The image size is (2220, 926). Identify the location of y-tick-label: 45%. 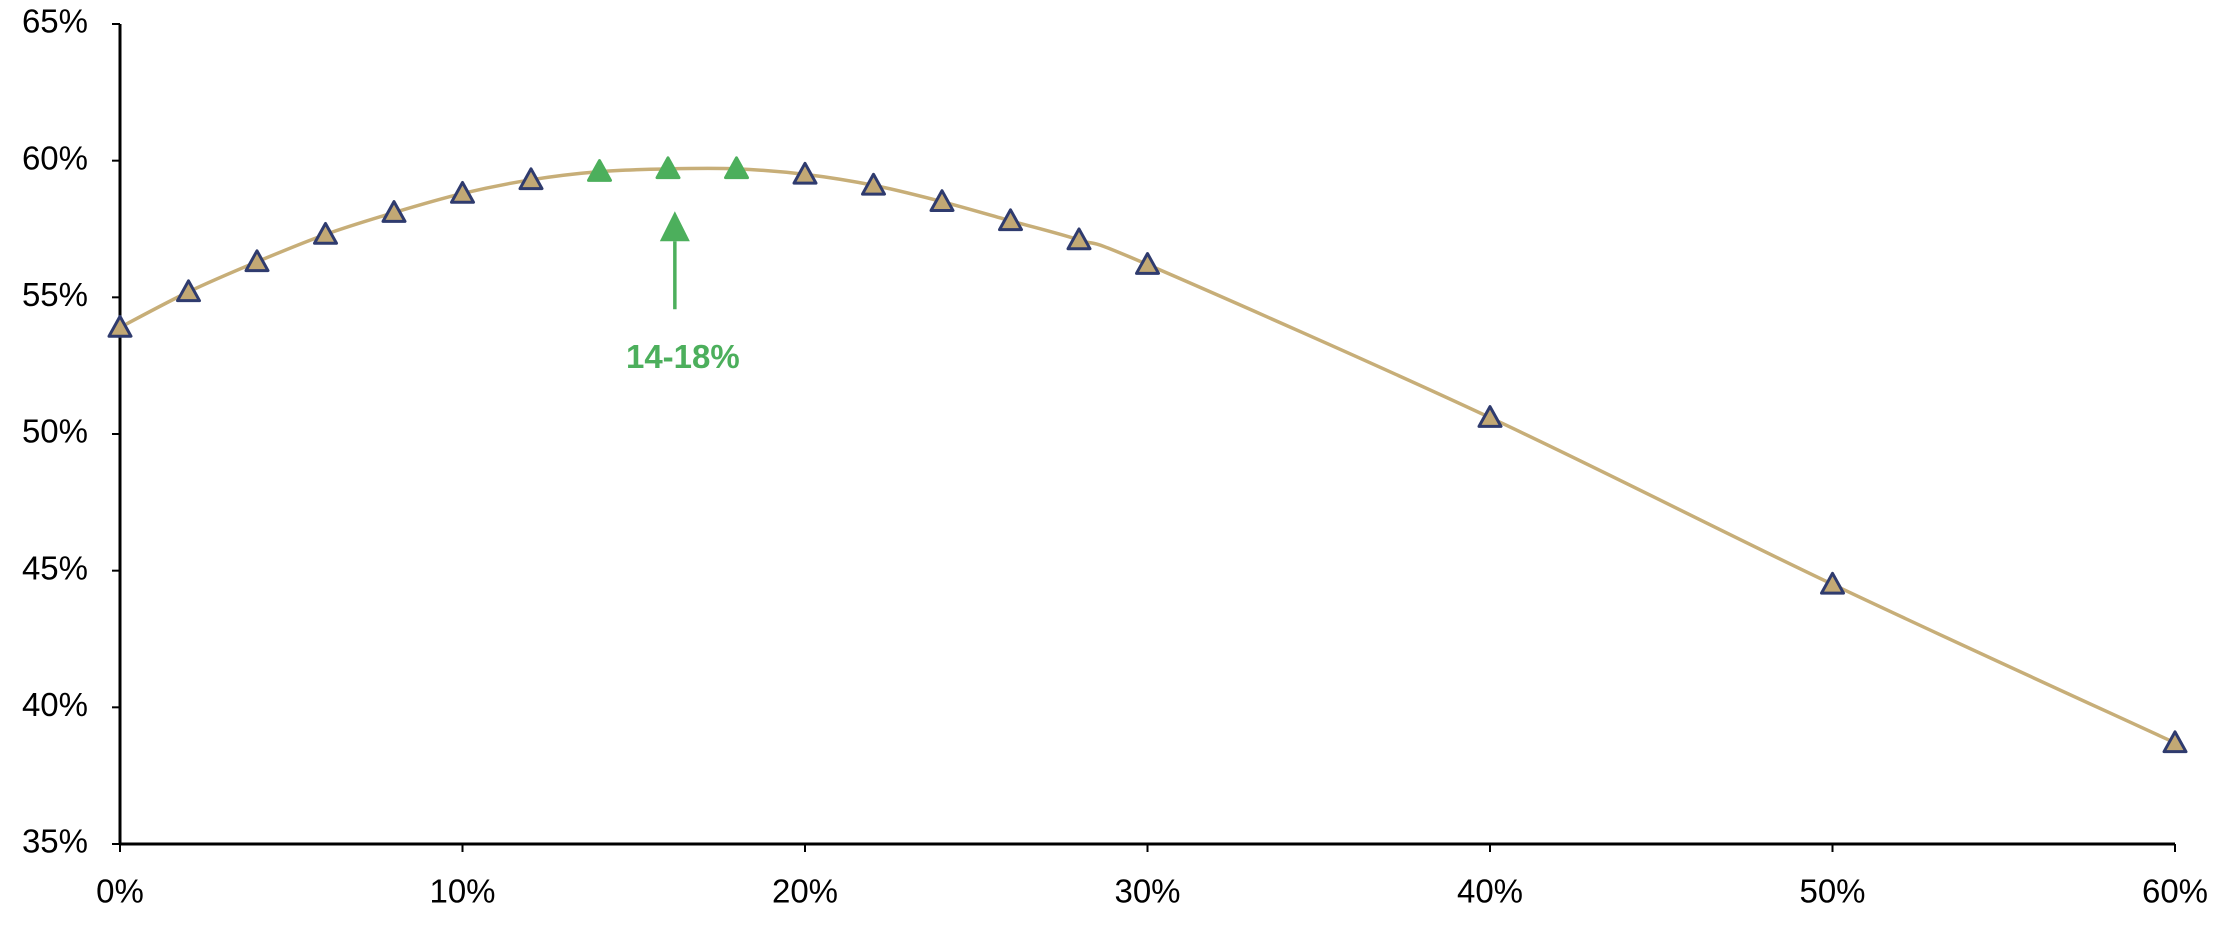
(55, 567).